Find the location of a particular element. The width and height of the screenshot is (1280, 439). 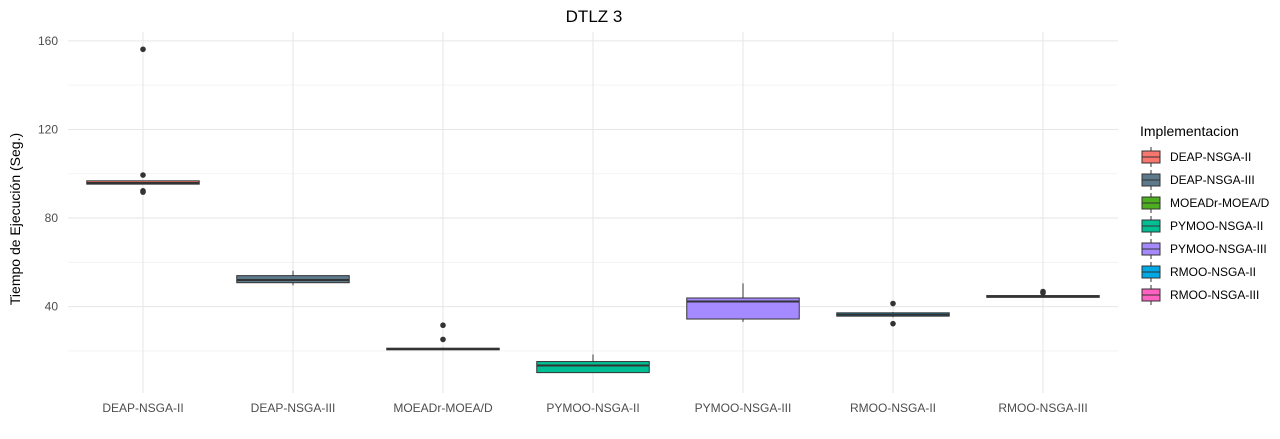

x-tick-label: PYMOO-NSGA-II is located at coordinates (592, 408).